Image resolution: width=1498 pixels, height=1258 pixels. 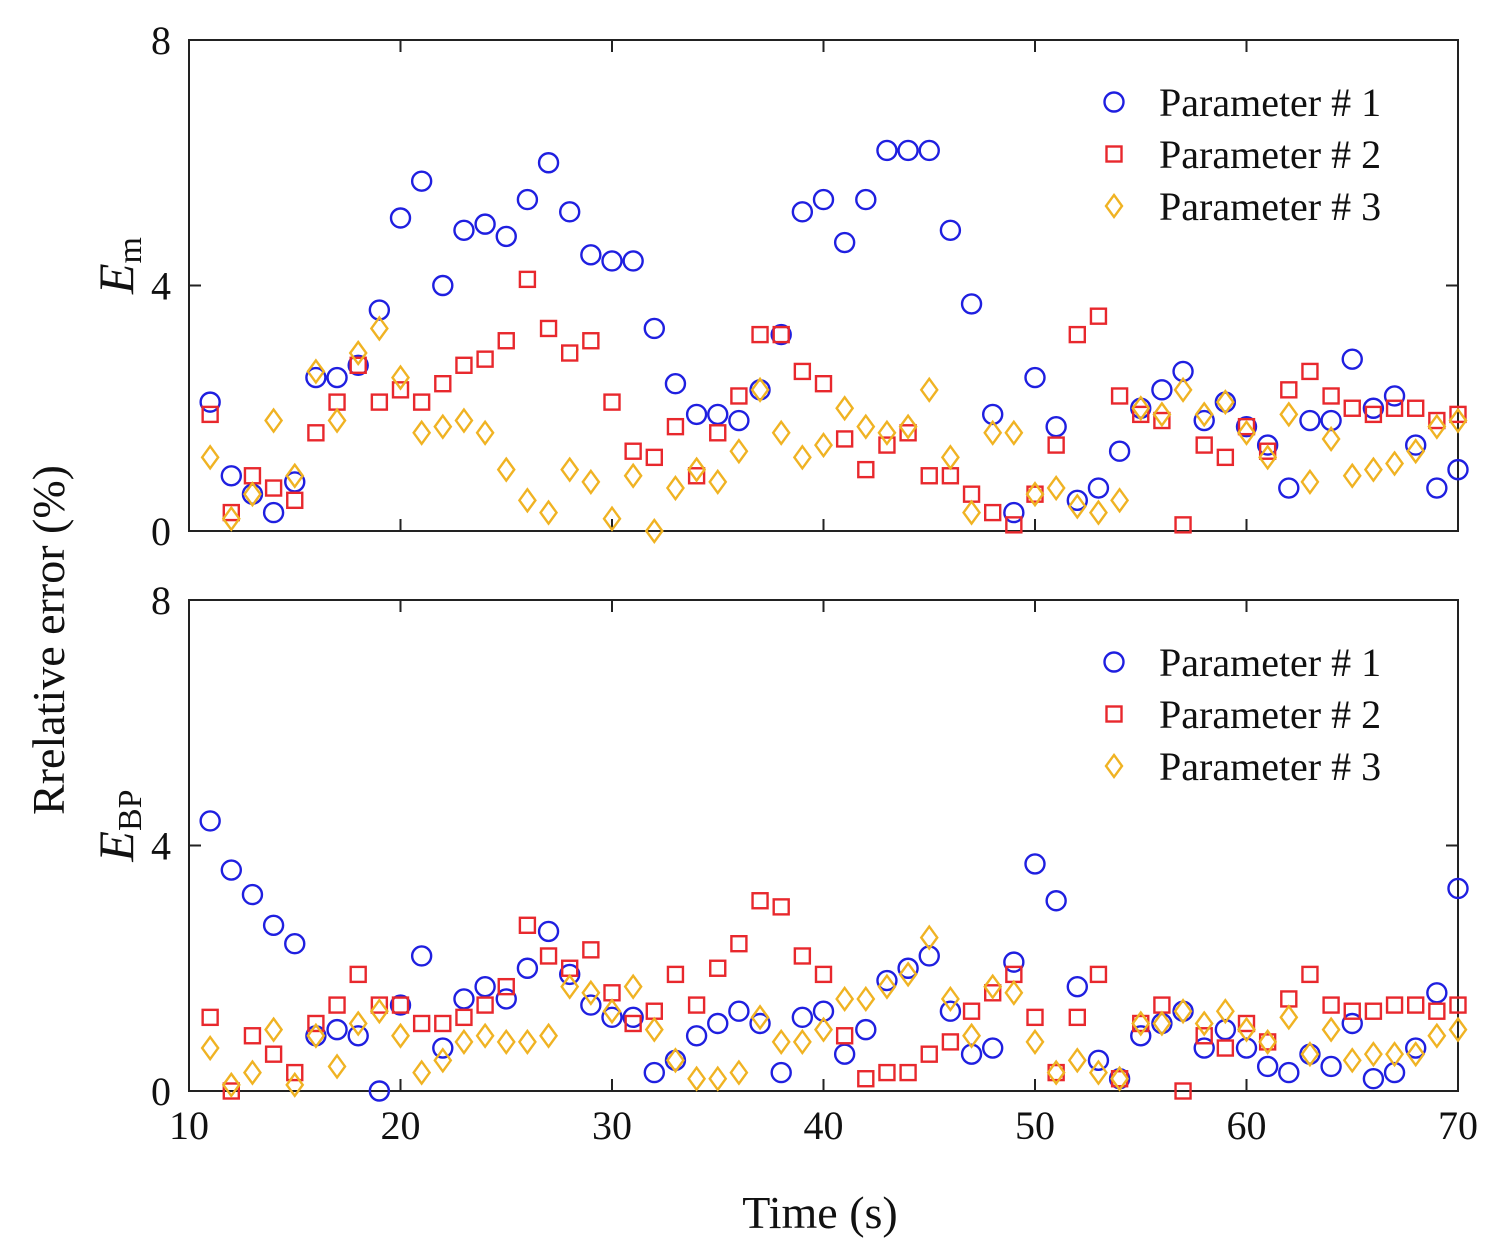 I want to click on x-tick-label: 10, so click(x=189, y=1125).